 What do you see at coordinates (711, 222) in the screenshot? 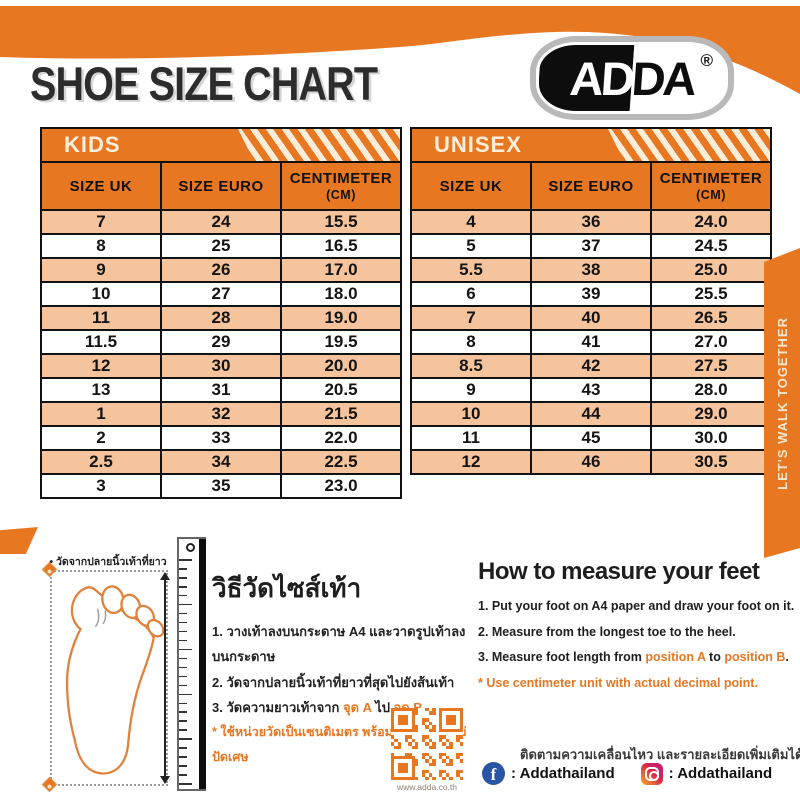
I see `size-cell: 24.0` at bounding box center [711, 222].